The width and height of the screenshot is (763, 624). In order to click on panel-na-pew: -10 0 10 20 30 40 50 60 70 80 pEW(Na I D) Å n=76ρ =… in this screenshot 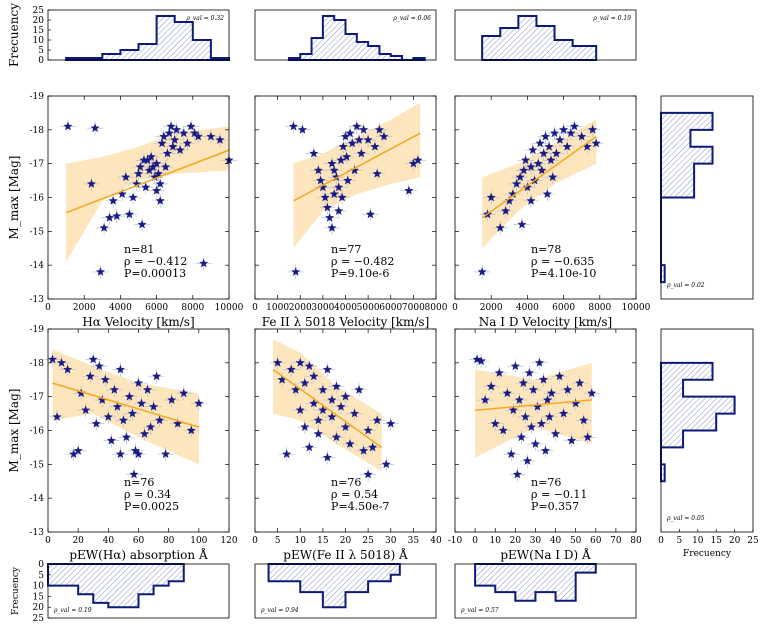, I will do `click(545, 445)`.